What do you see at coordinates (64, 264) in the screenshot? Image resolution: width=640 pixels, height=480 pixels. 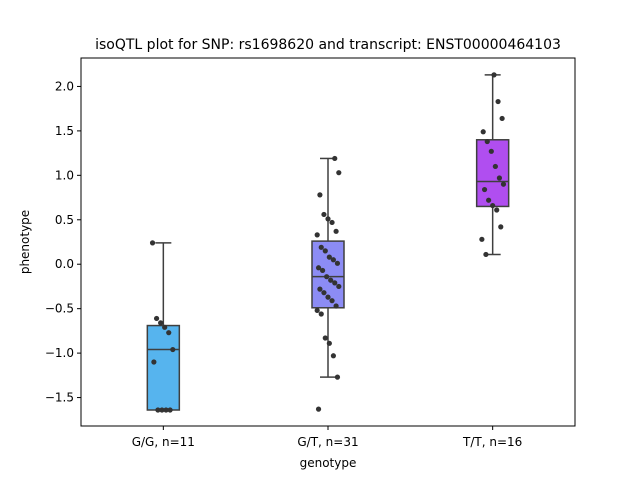 I see `y-tick-label: 0.0` at bounding box center [64, 264].